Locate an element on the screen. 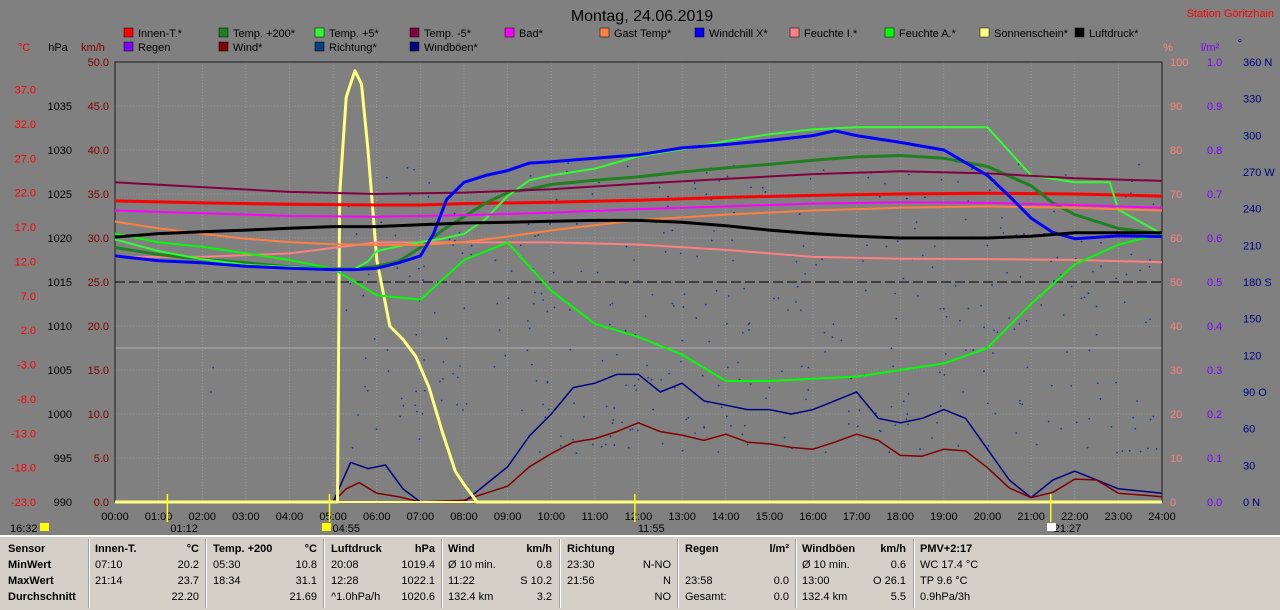  rain-tick: 0.7 is located at coordinates (1214, 195).